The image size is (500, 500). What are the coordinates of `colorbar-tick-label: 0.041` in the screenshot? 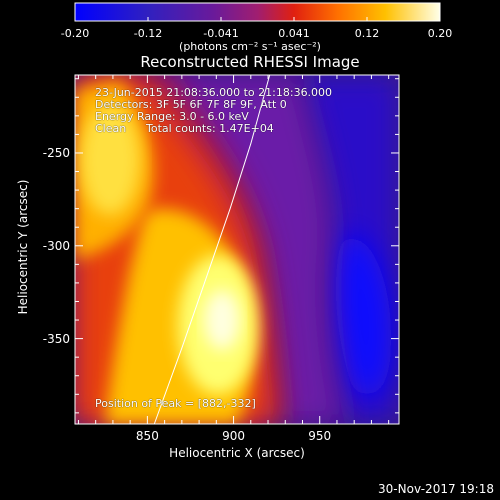 It's located at (294, 33).